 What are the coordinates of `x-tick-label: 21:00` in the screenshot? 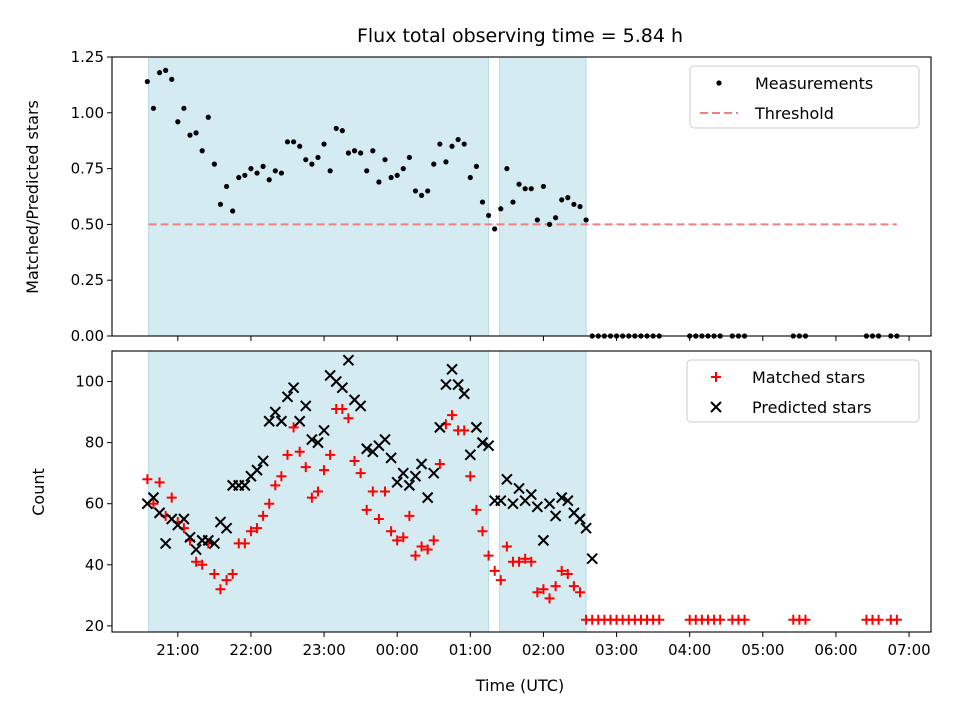 It's located at (177, 650).